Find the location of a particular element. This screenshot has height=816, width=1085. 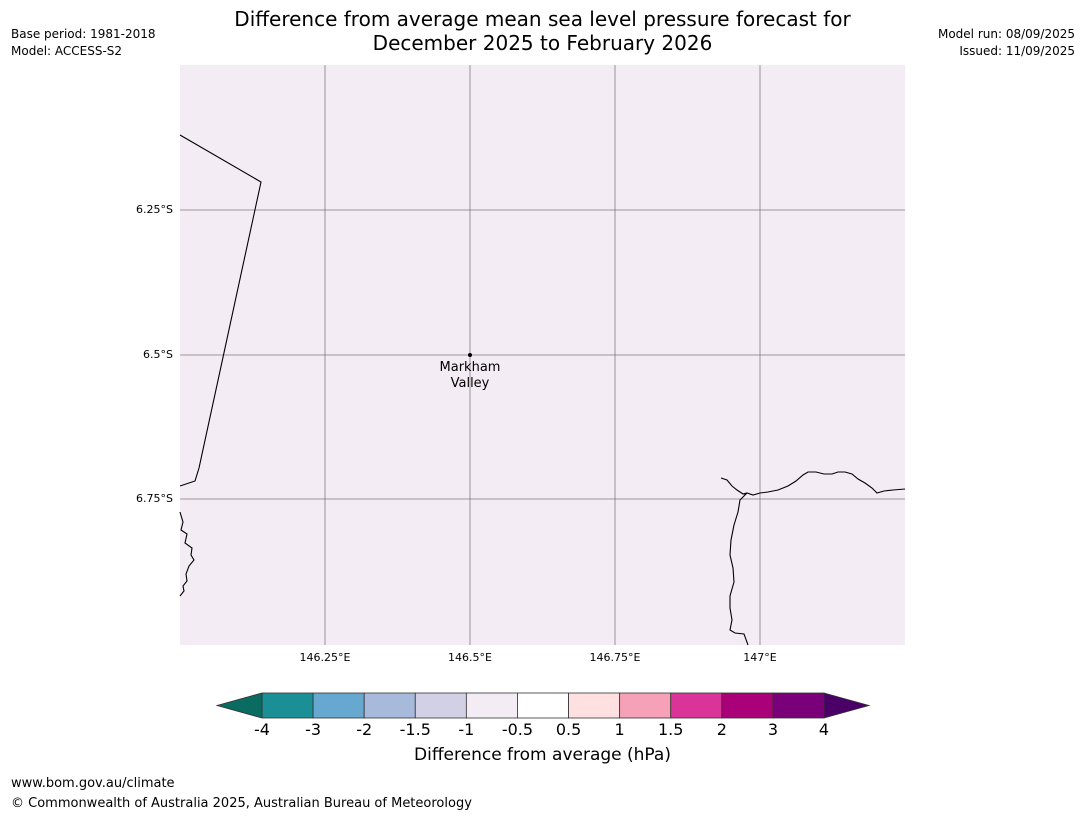

colorbar-tick-label: 3 is located at coordinates (772, 729).